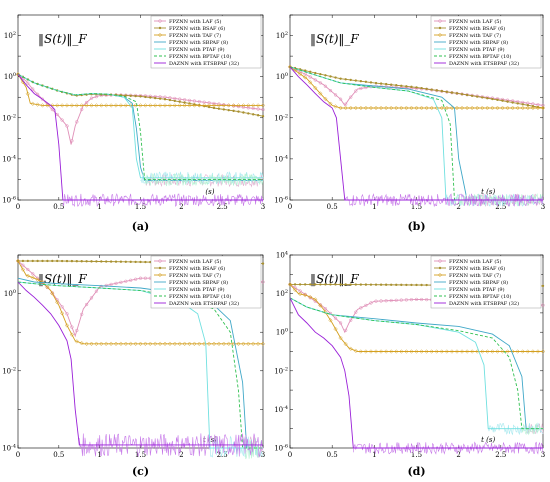  I want to click on x-tick-label: 0.5, so click(332, 455).